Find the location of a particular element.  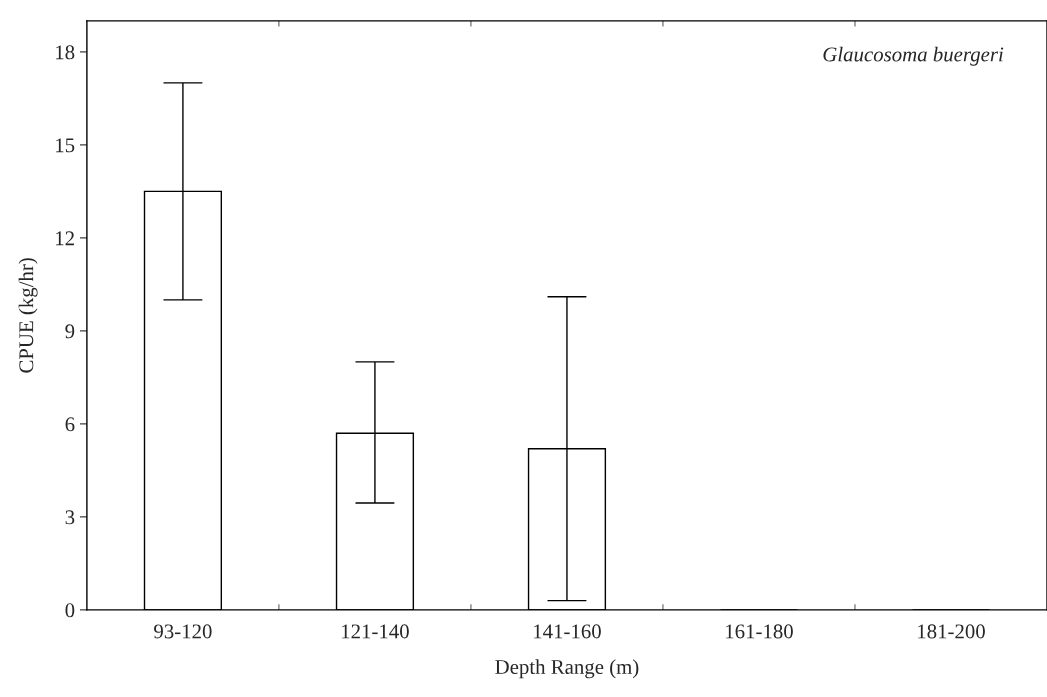

y-axis-title: CPUE (kg/hr) is located at coordinates (28, 315).